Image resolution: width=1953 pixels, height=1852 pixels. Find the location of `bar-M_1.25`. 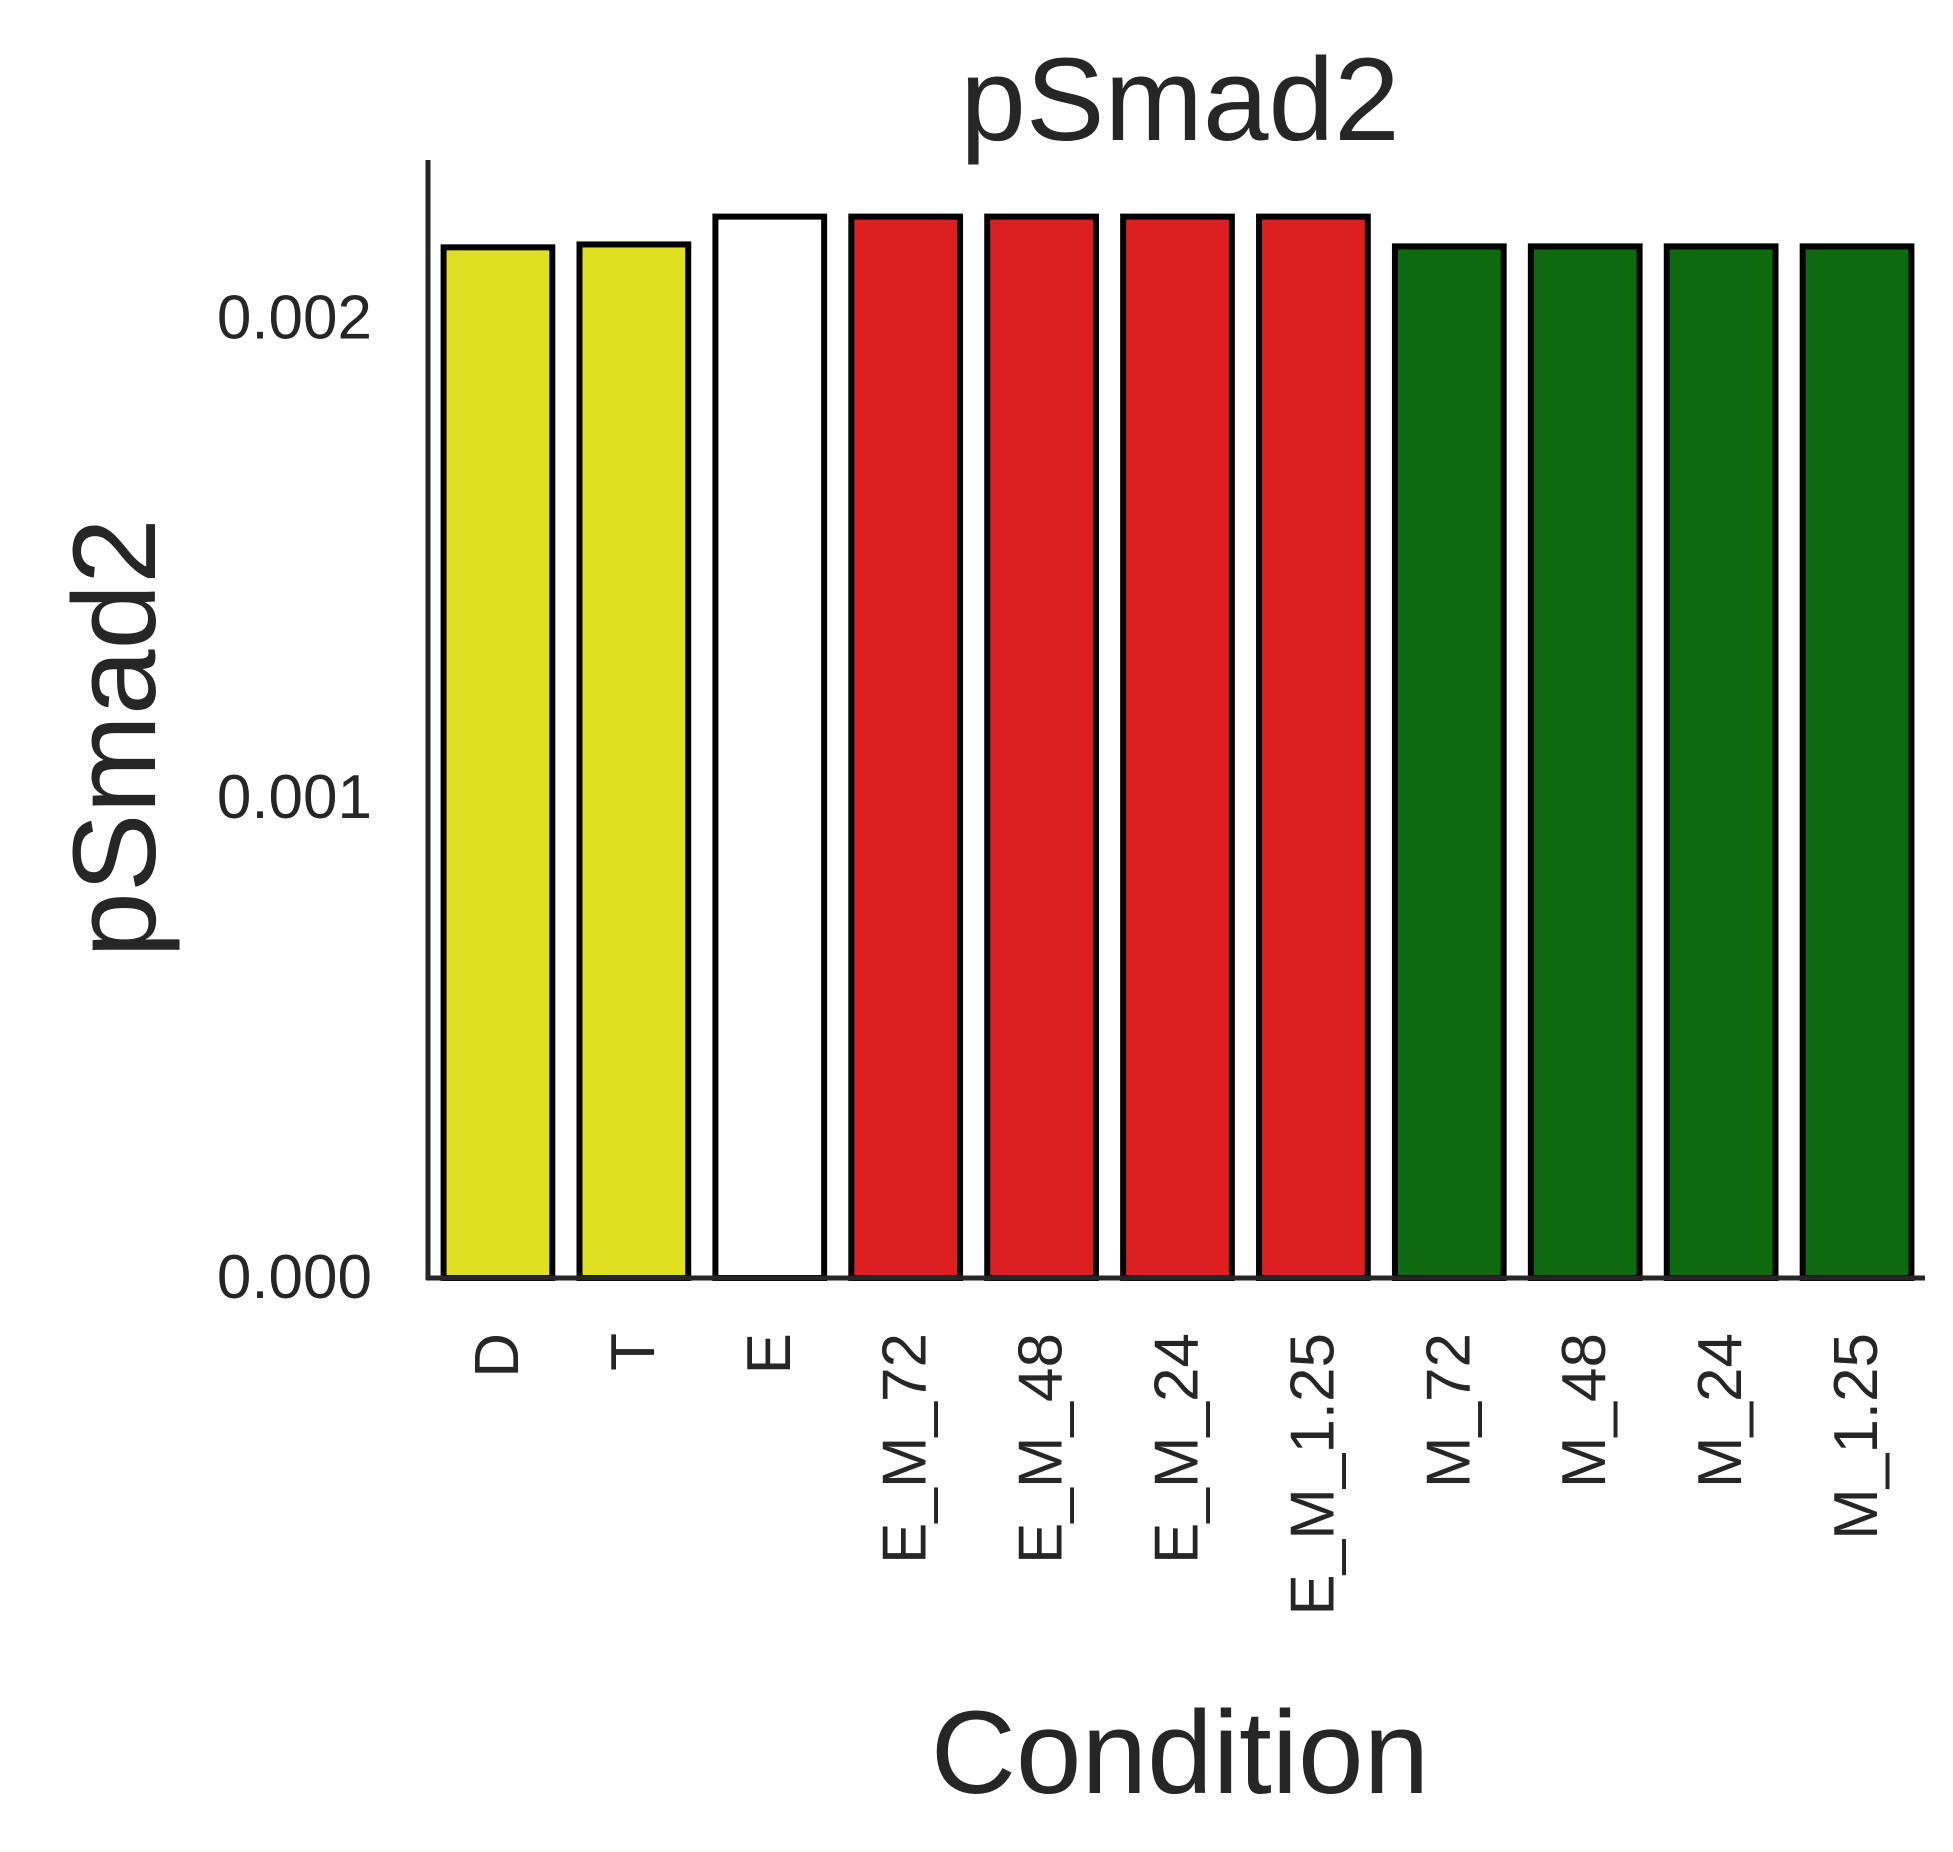

bar-M_1.25 is located at coordinates (1857, 762).